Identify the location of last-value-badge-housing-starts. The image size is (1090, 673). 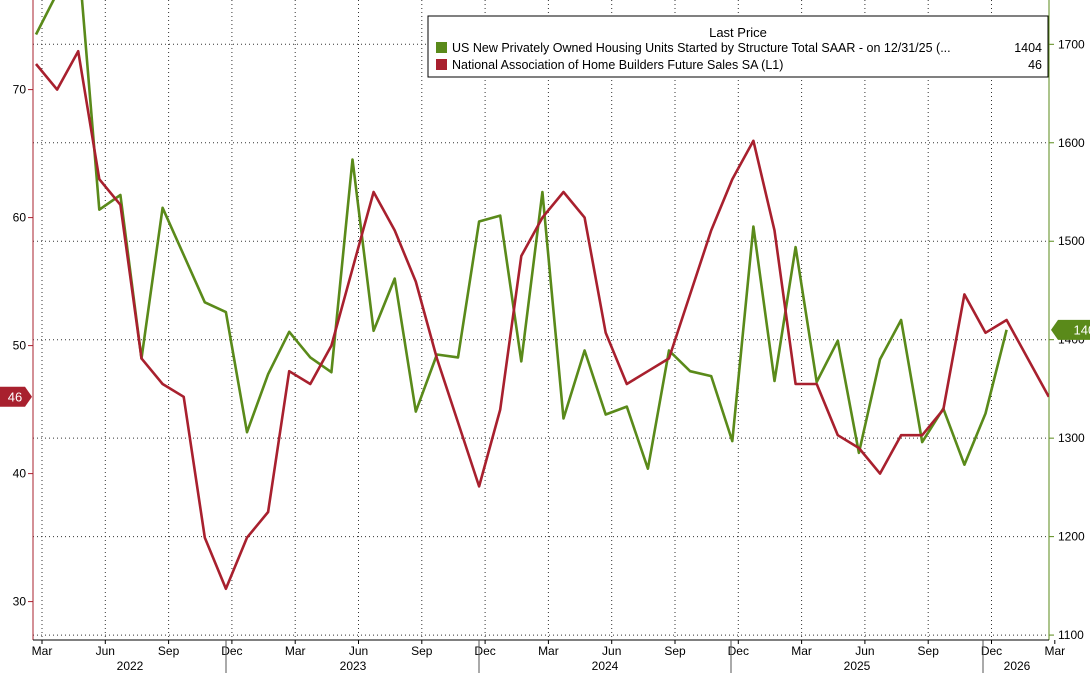
(1070, 329).